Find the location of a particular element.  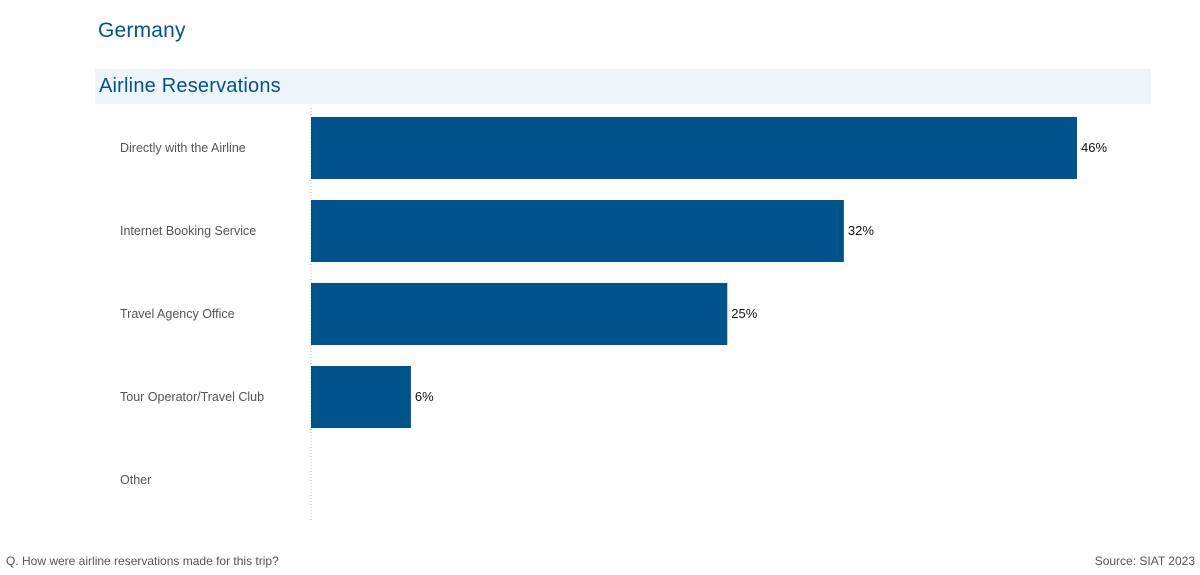

category-label: Other is located at coordinates (135, 480).